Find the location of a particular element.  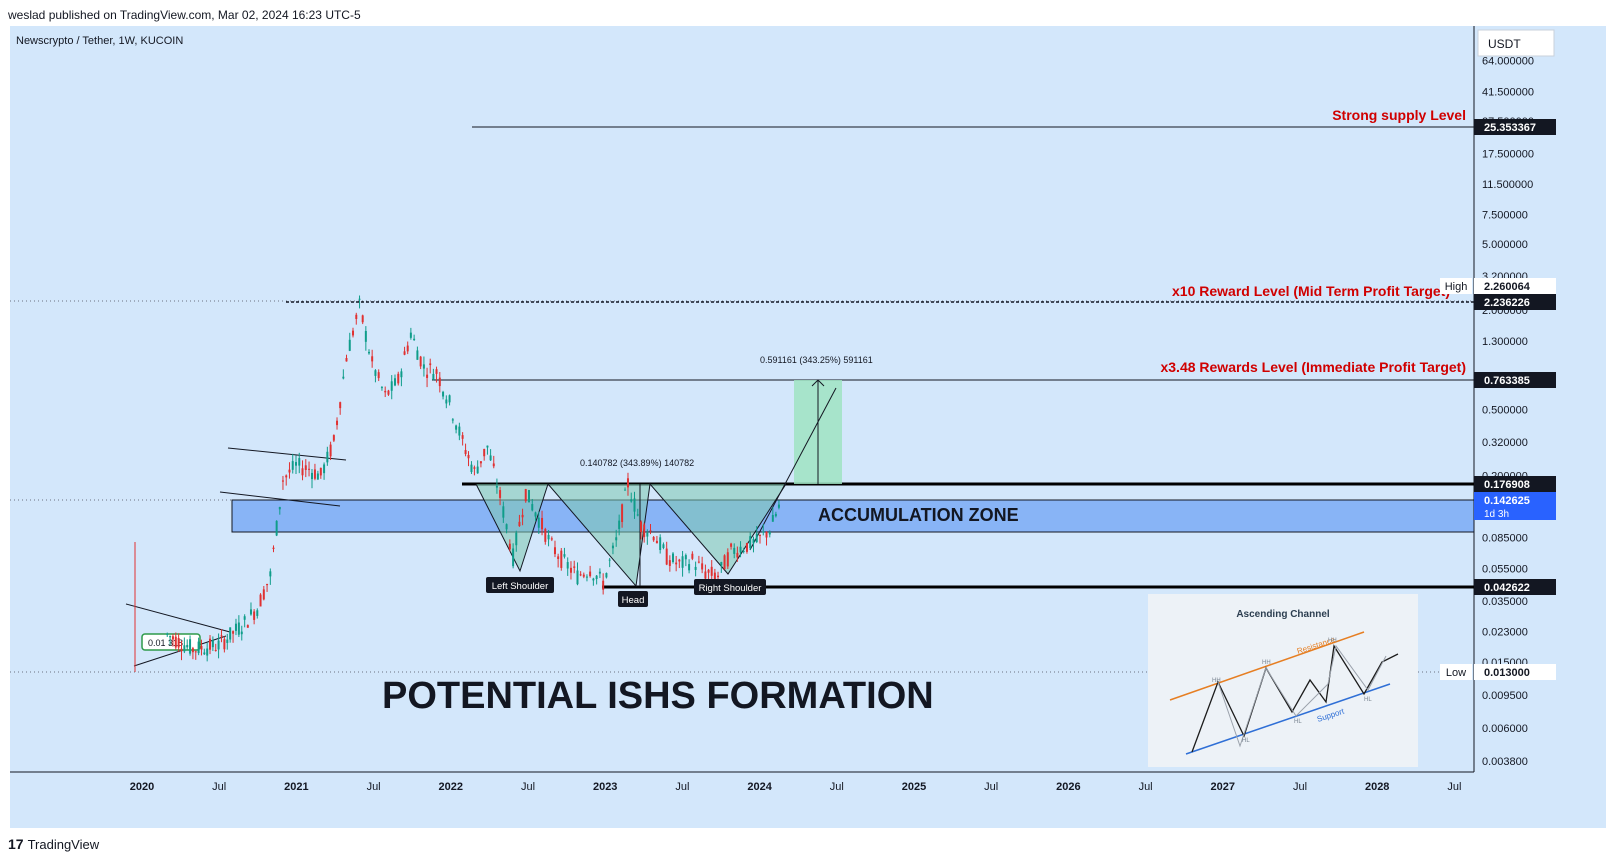

y-tick-label: 0.035000 is located at coordinates (1505, 602).